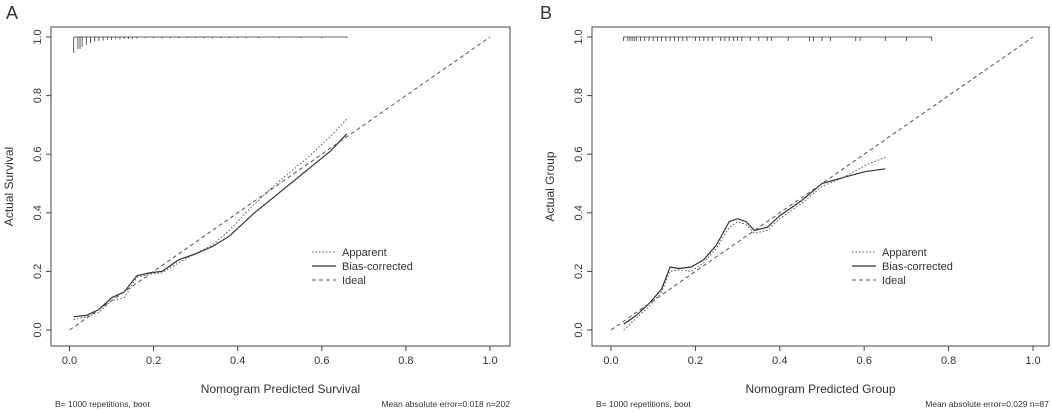 This screenshot has height=413, width=1052. I want to click on footer-right: Mean absolute error=0.029 n=87, so click(987, 404).